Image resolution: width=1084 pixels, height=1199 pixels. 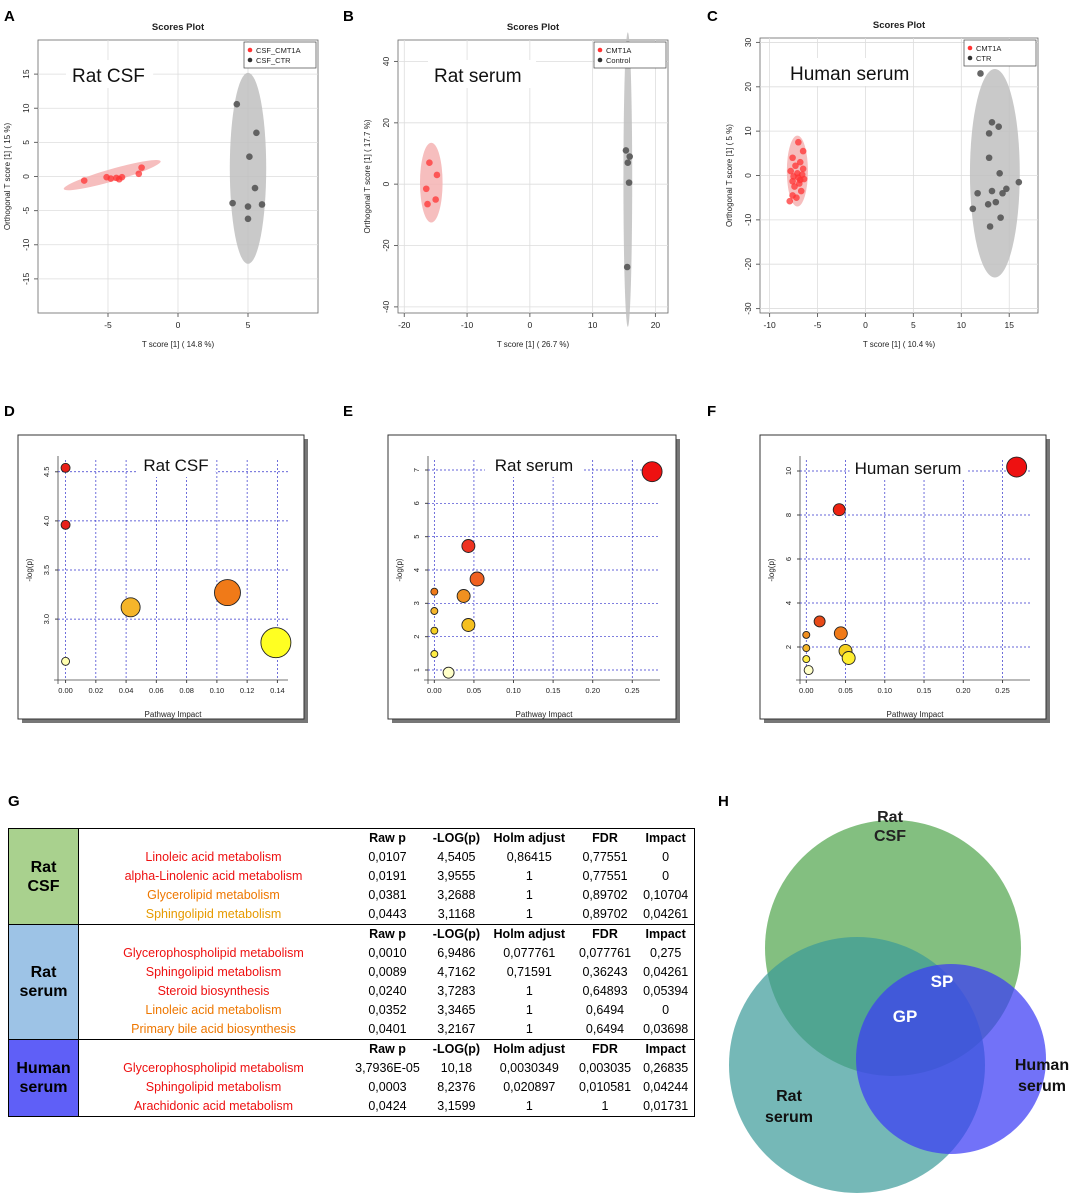 I want to click on annotation-bg-d, so click(x=176, y=464).